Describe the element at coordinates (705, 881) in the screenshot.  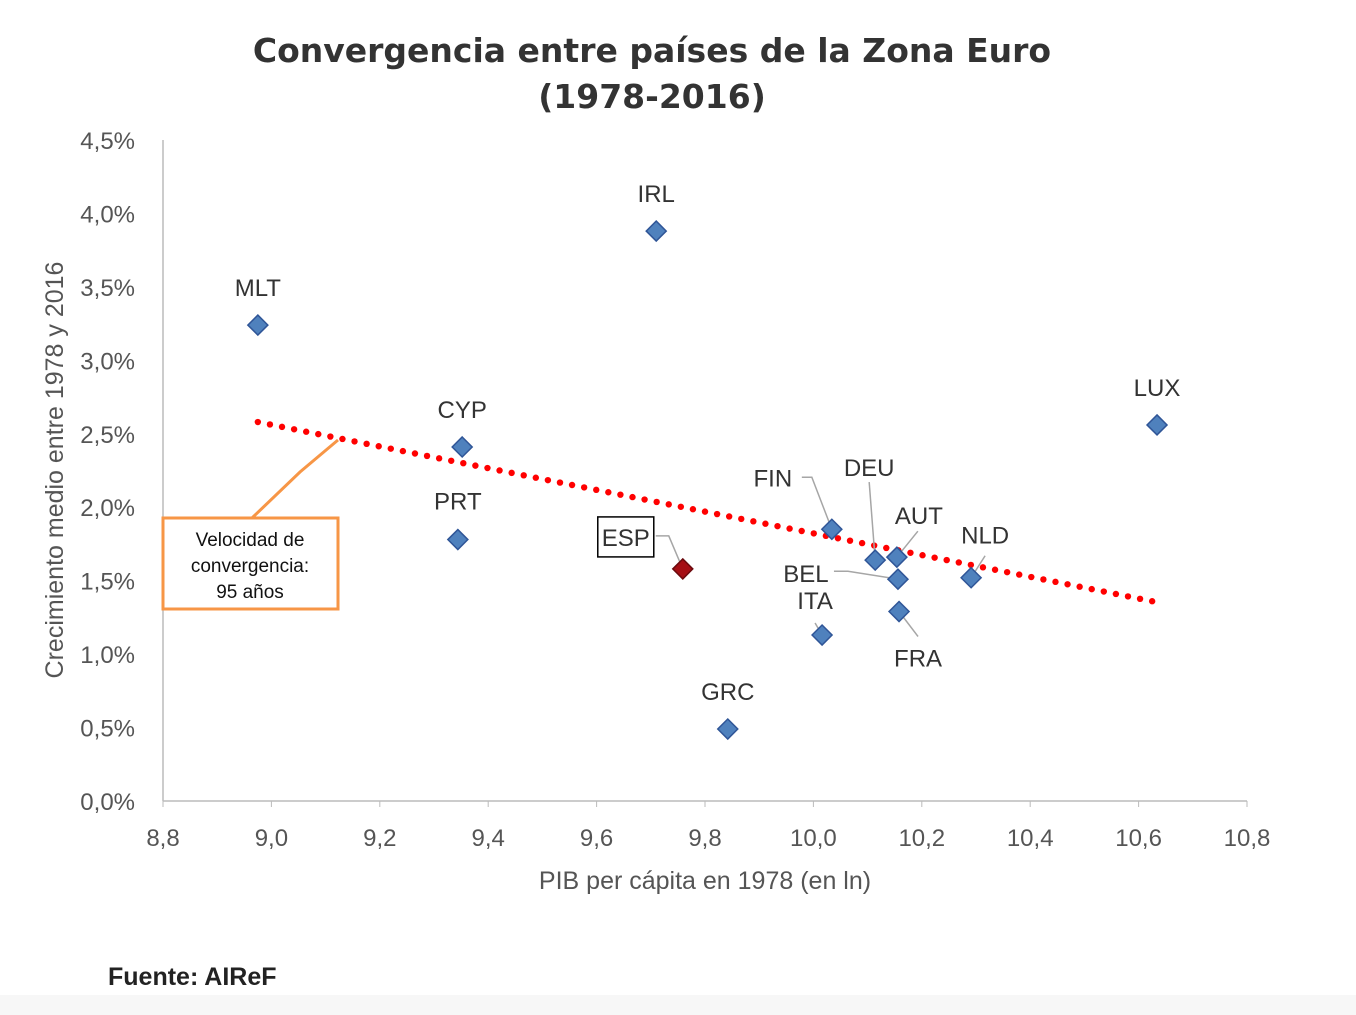
I see `x-axis-label: PIB per cápita en 1978 (en ln)` at that location.